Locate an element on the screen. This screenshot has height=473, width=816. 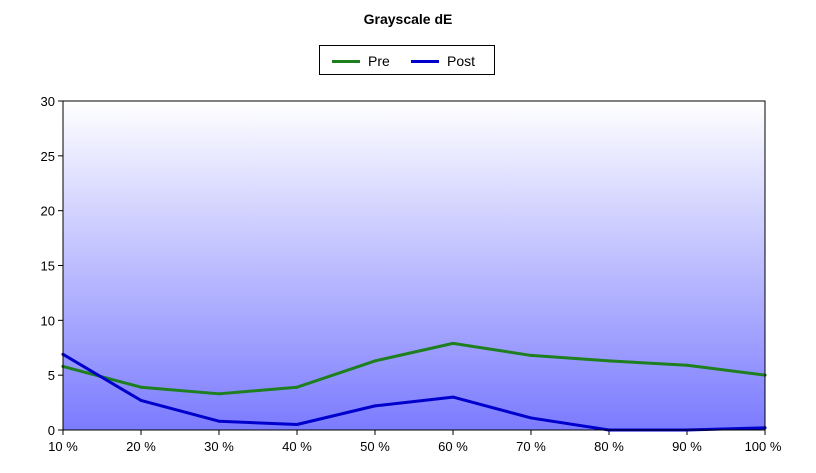
x-tick-label: 70 % is located at coordinates (531, 446).